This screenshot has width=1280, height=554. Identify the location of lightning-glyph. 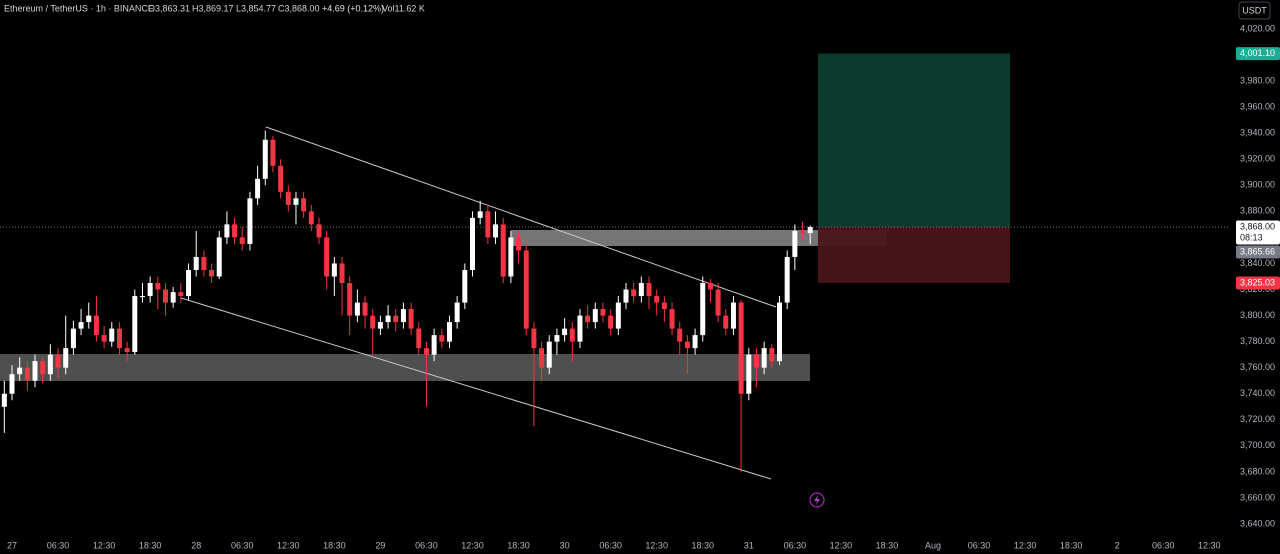
(817, 500).